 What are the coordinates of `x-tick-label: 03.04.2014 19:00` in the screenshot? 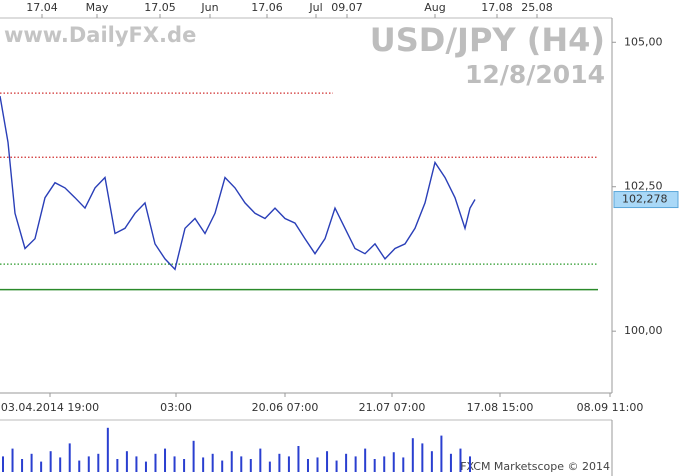 It's located at (50, 407).